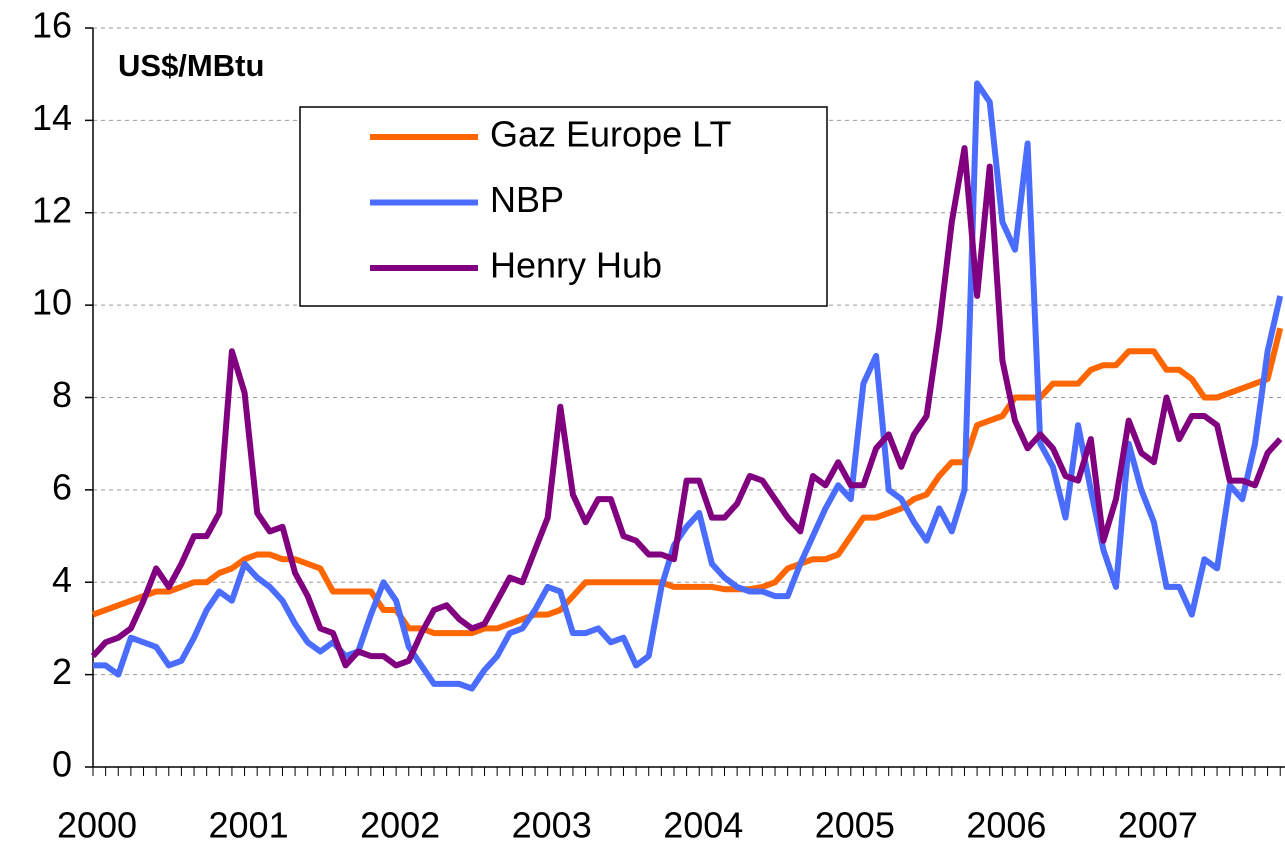  I want to click on x-tick-label: 2005, so click(855, 825).